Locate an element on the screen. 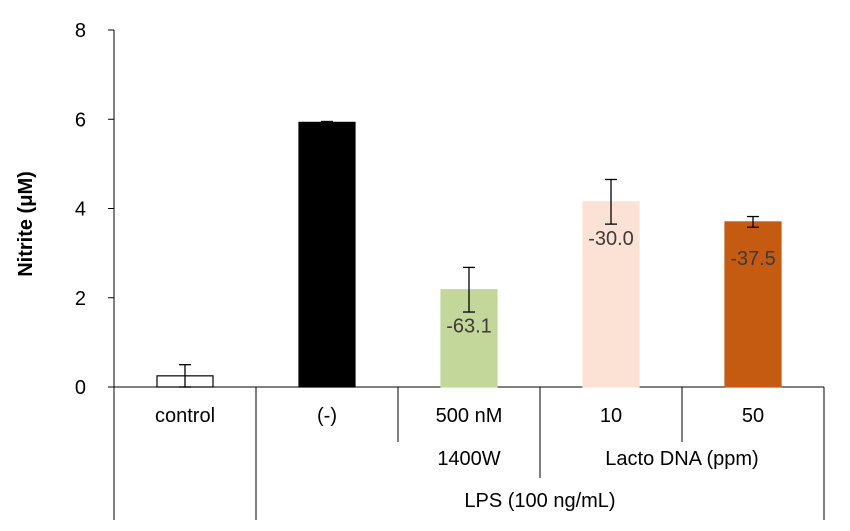  y-tick-label: 4 is located at coordinates (80, 210).